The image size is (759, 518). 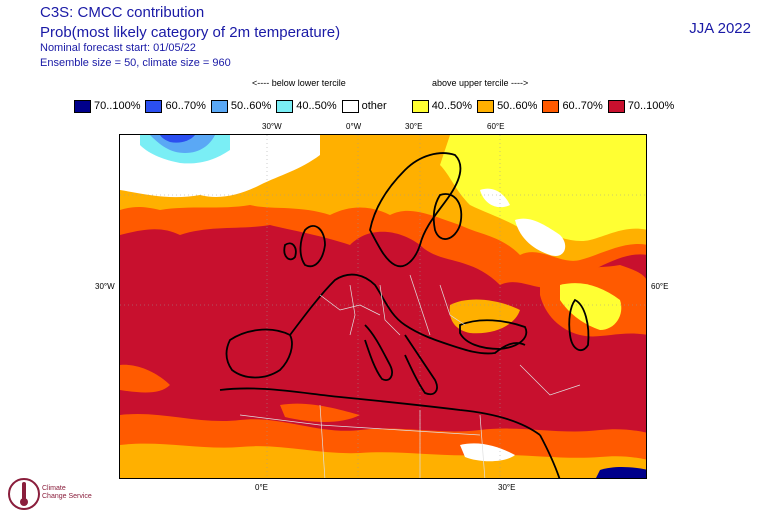 What do you see at coordinates (118, 48) in the screenshot?
I see `forecast-start: Nominal forecast start: 01/05/22` at bounding box center [118, 48].